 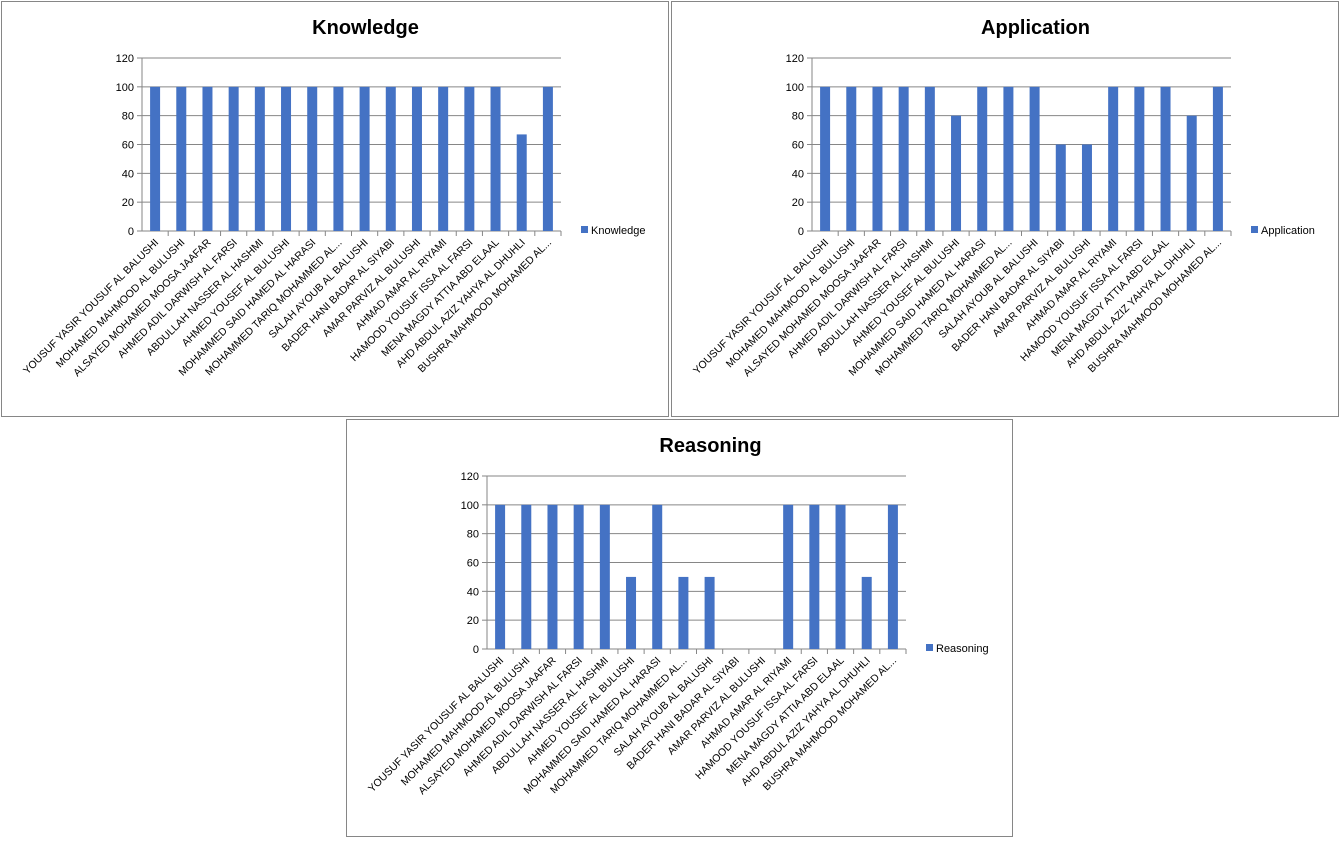 What do you see at coordinates (710, 446) in the screenshot?
I see `chart-title: Reasoning` at bounding box center [710, 446].